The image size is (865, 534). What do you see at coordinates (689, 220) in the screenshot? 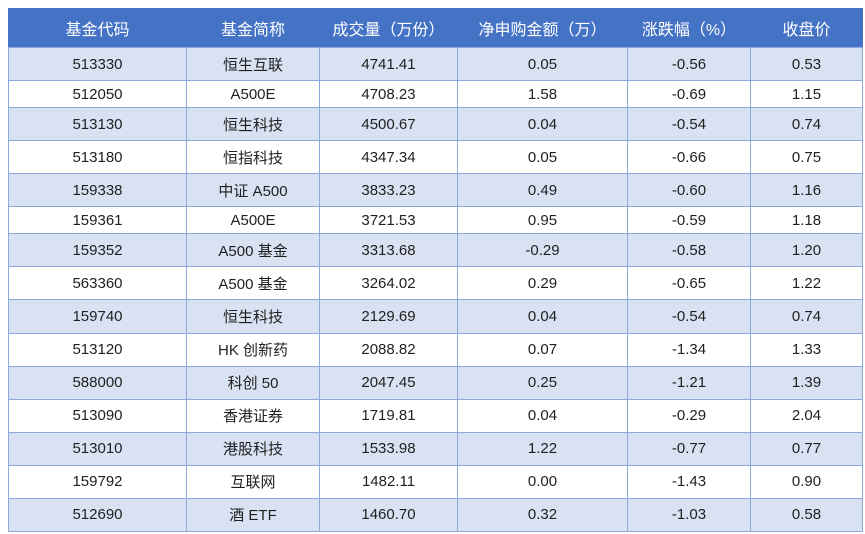
I see `table-cell: -0.59` at bounding box center [689, 220].